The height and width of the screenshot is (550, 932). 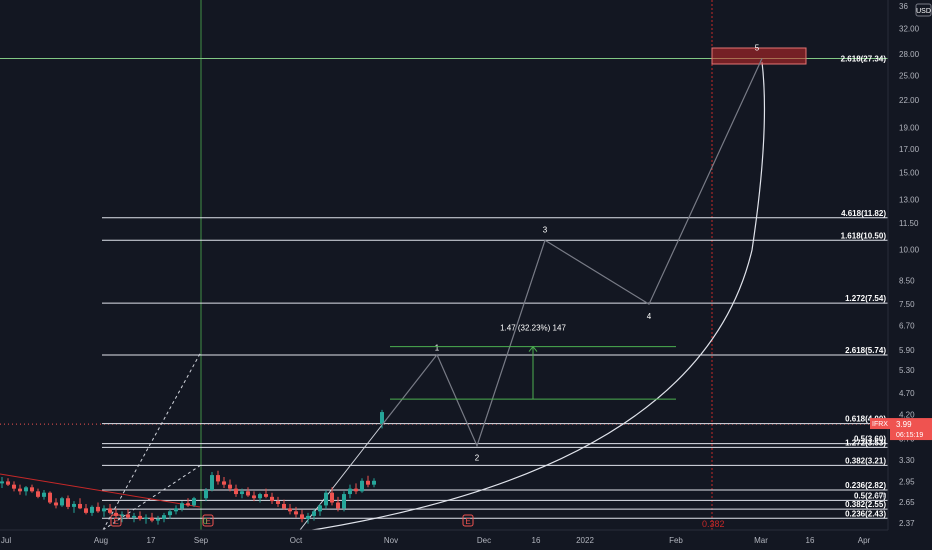 I want to click on fib-level-label: 0.236(2.43), so click(x=865, y=513).